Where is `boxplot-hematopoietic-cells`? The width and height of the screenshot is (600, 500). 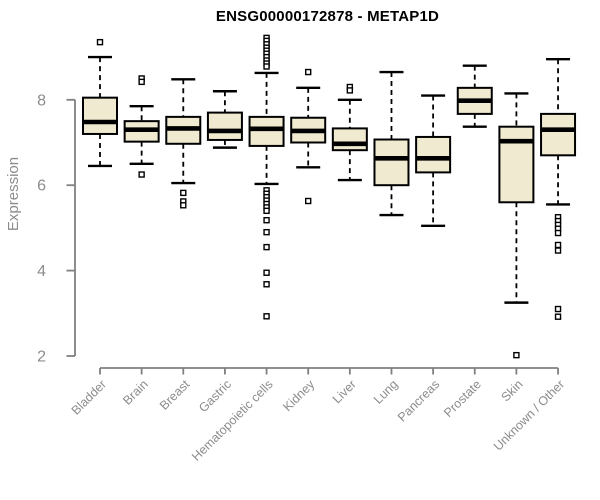
boxplot-hematopoietic-cells is located at coordinates (266, 177).